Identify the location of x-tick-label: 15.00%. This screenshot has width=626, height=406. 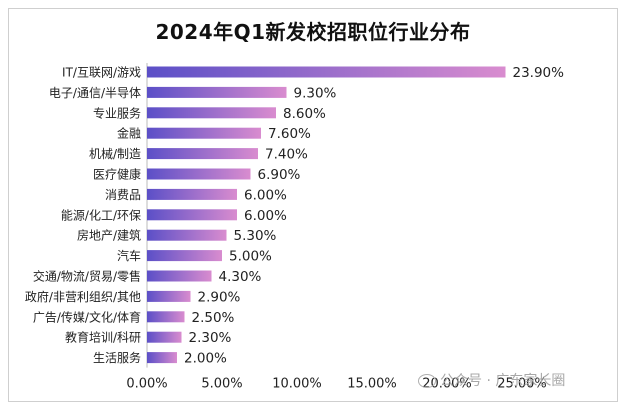
(372, 384).